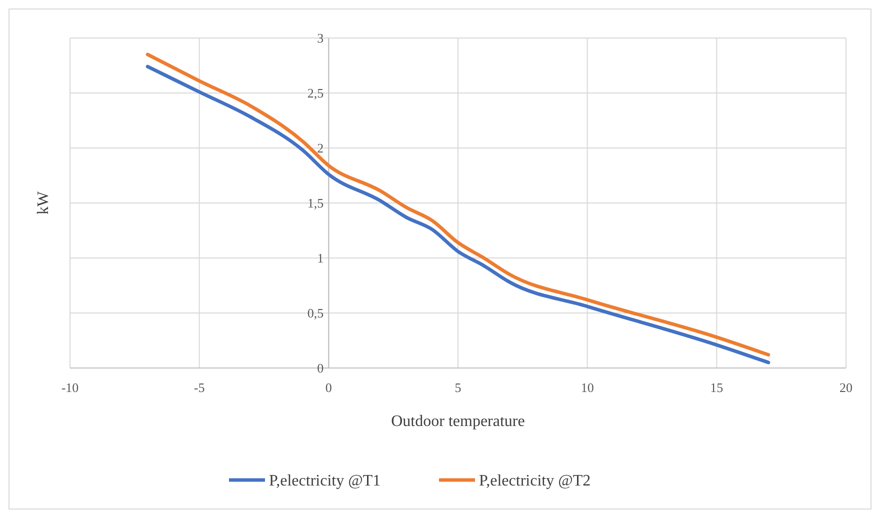  I want to click on x-tick-label: 10, so click(587, 387).